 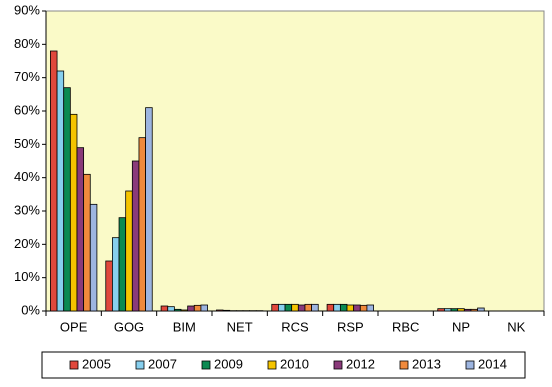 What do you see at coordinates (492, 363) in the screenshot?
I see `legend-label: 2014` at bounding box center [492, 363].